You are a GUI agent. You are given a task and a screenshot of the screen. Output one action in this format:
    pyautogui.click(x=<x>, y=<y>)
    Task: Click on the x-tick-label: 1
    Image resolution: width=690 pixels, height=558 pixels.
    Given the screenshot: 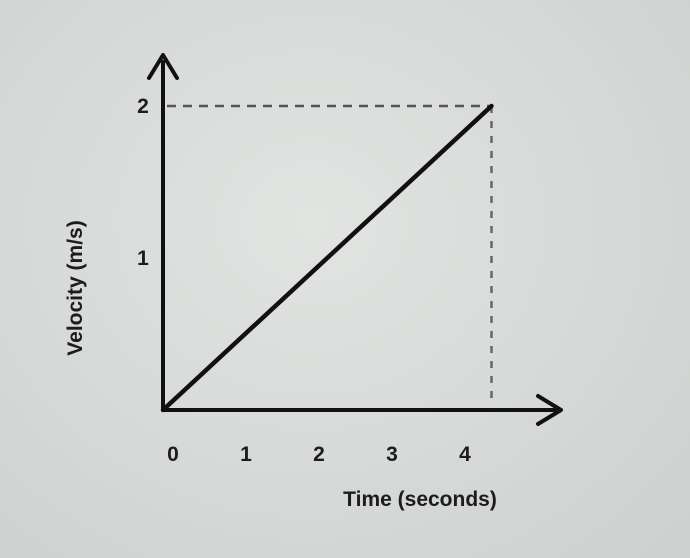 What is the action you would take?
    pyautogui.click(x=246, y=454)
    